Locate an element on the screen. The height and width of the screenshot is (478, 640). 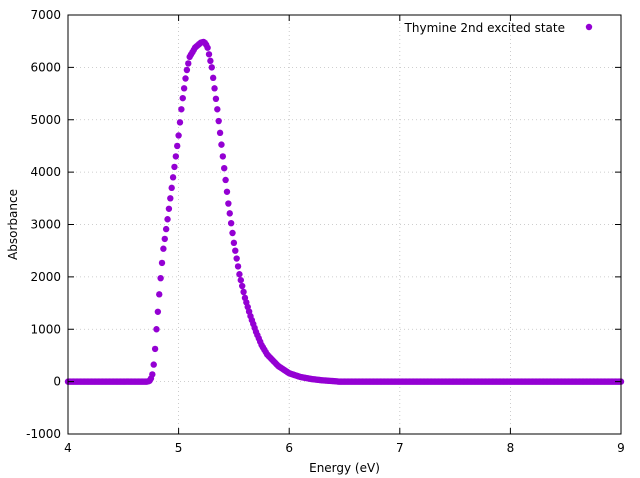
x-tick-label: 5 is located at coordinates (179, 448).